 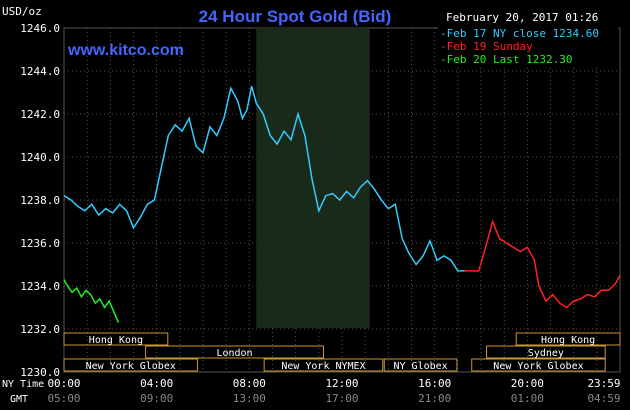 What do you see at coordinates (156, 398) in the screenshot?
I see `x-tick-gmt: 09:00` at bounding box center [156, 398].